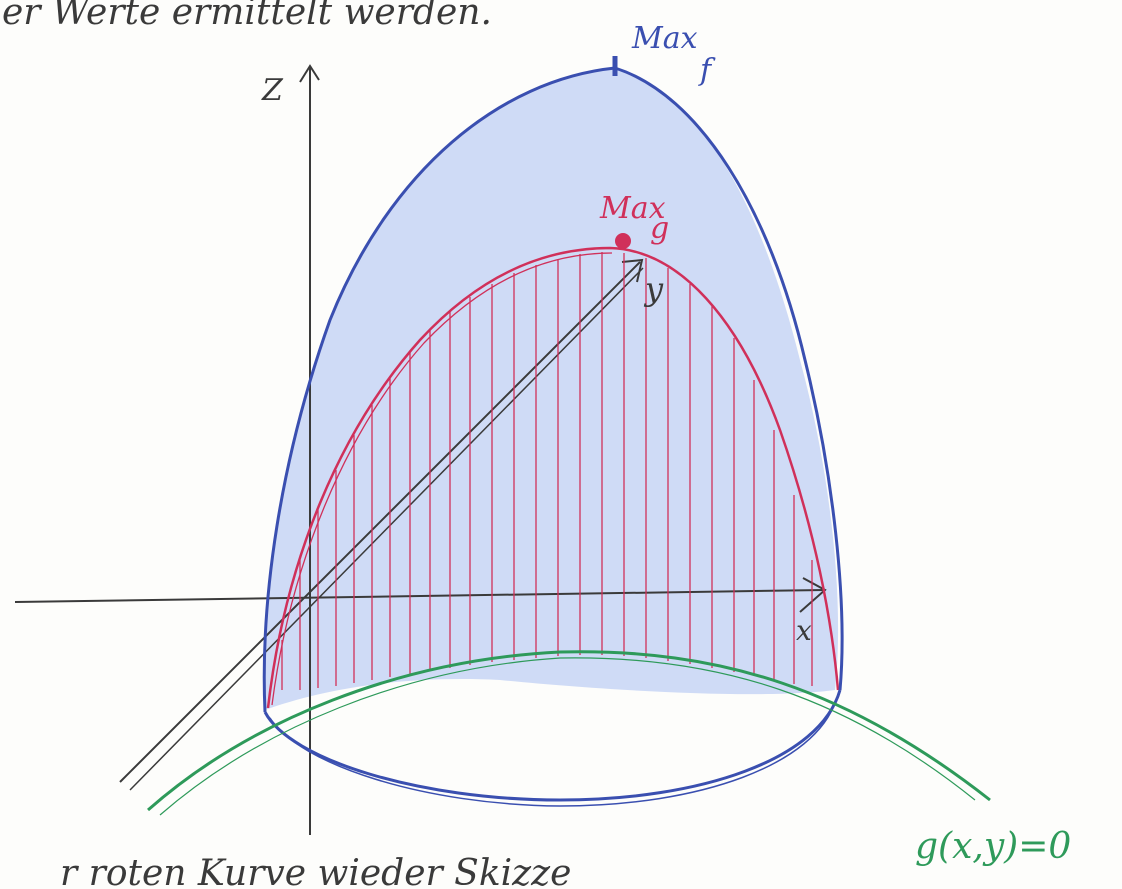 This screenshot has width=1122, height=889. What do you see at coordinates (804, 630) in the screenshot?
I see `x-axis-label: x` at bounding box center [804, 630].